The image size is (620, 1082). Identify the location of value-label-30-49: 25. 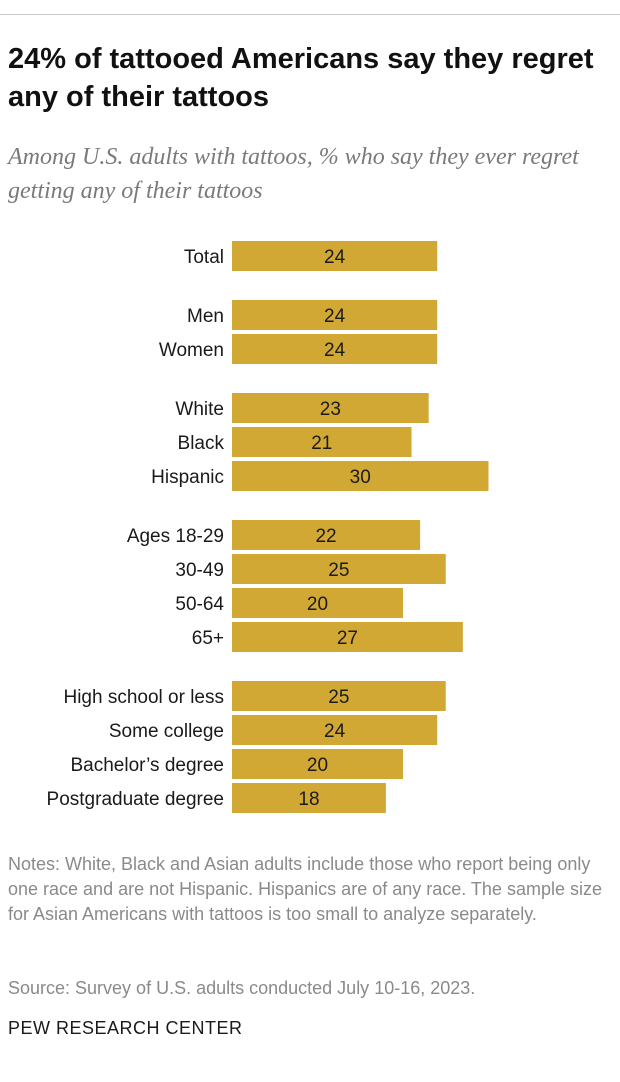
(338, 570).